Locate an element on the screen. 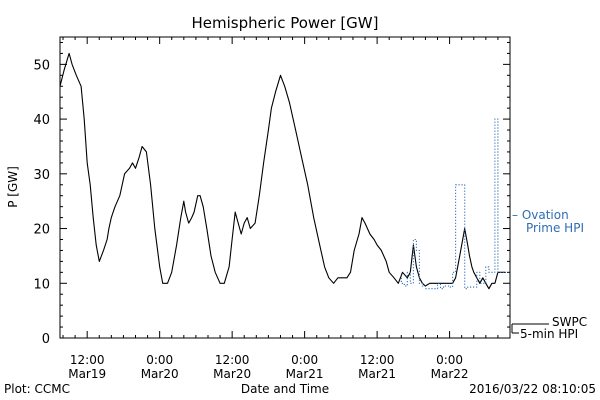 The image size is (600, 400). series-line-ovation is located at coordinates (452, 204).